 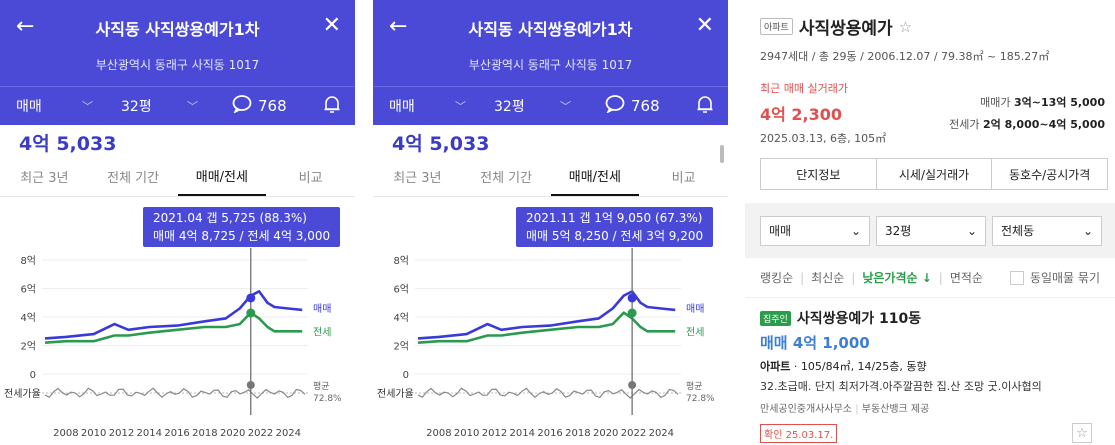 What do you see at coordinates (815, 230) in the screenshot?
I see `trade-type-dropdown: 매매 ⌄` at bounding box center [815, 230].